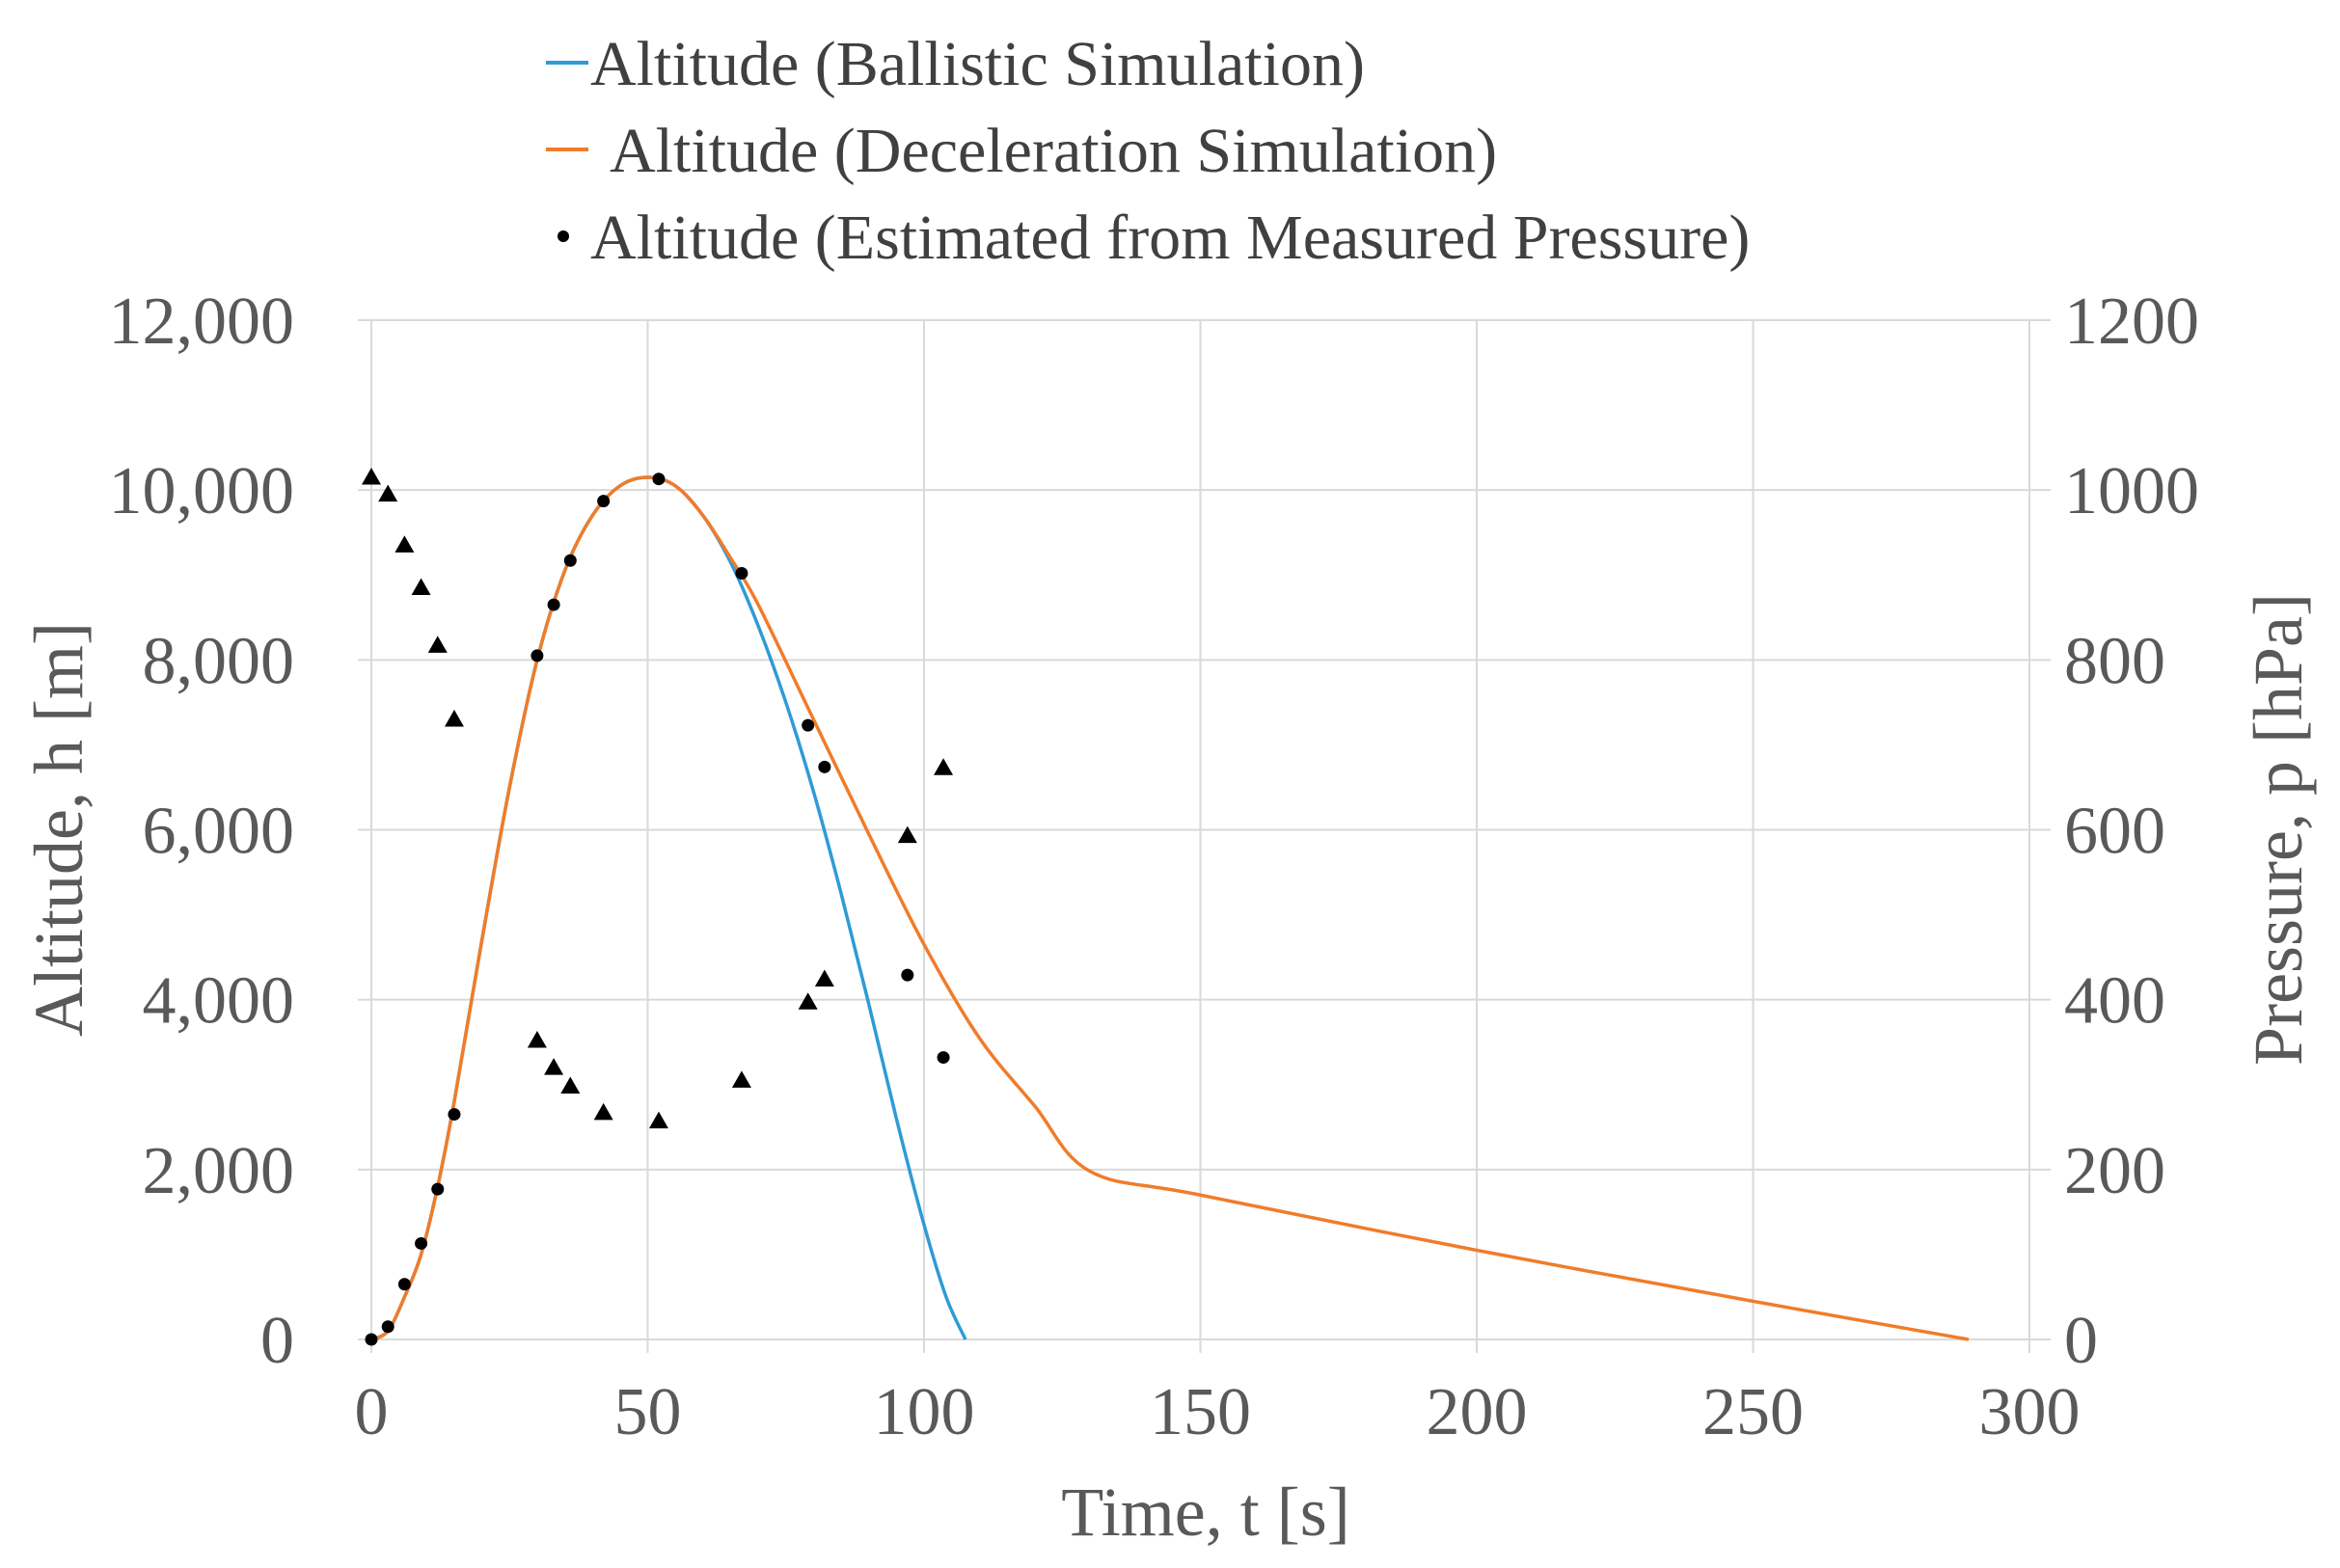  I want to click on x-tick-label: 0, so click(372, 1412).